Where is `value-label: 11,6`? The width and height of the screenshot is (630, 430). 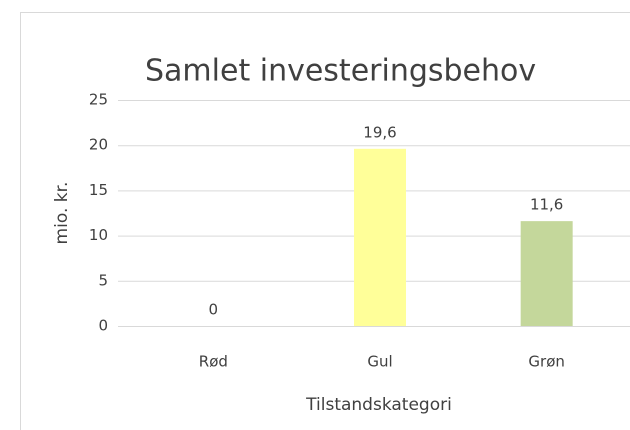 value-label: 11,6 is located at coordinates (546, 205).